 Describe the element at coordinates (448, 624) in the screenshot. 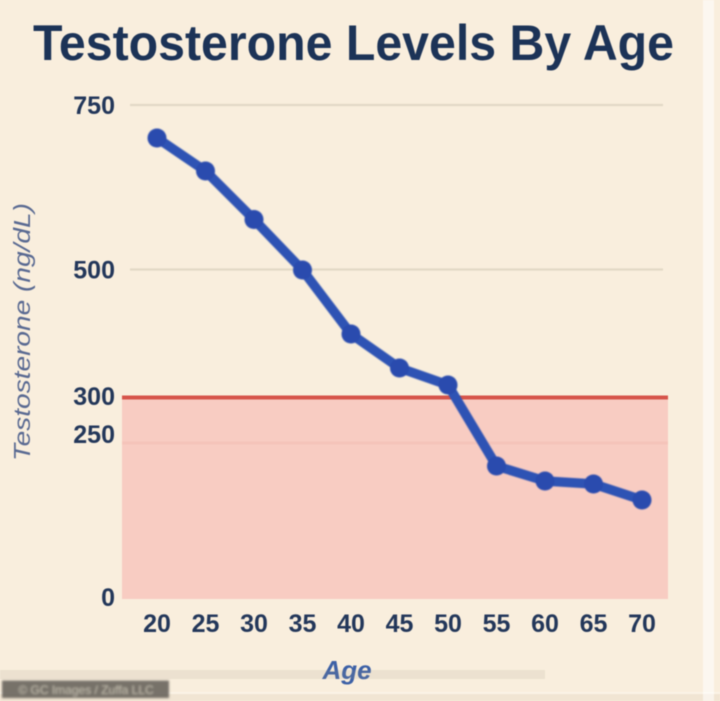

I see `svg-text: 50` at that location.